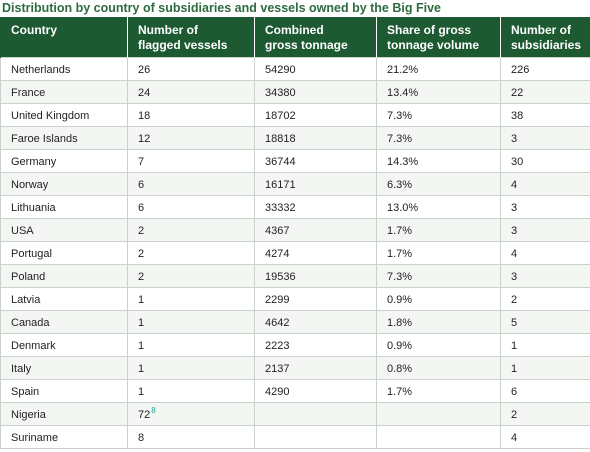  I want to click on cell-subsidiaries: 4, so click(545, 437).